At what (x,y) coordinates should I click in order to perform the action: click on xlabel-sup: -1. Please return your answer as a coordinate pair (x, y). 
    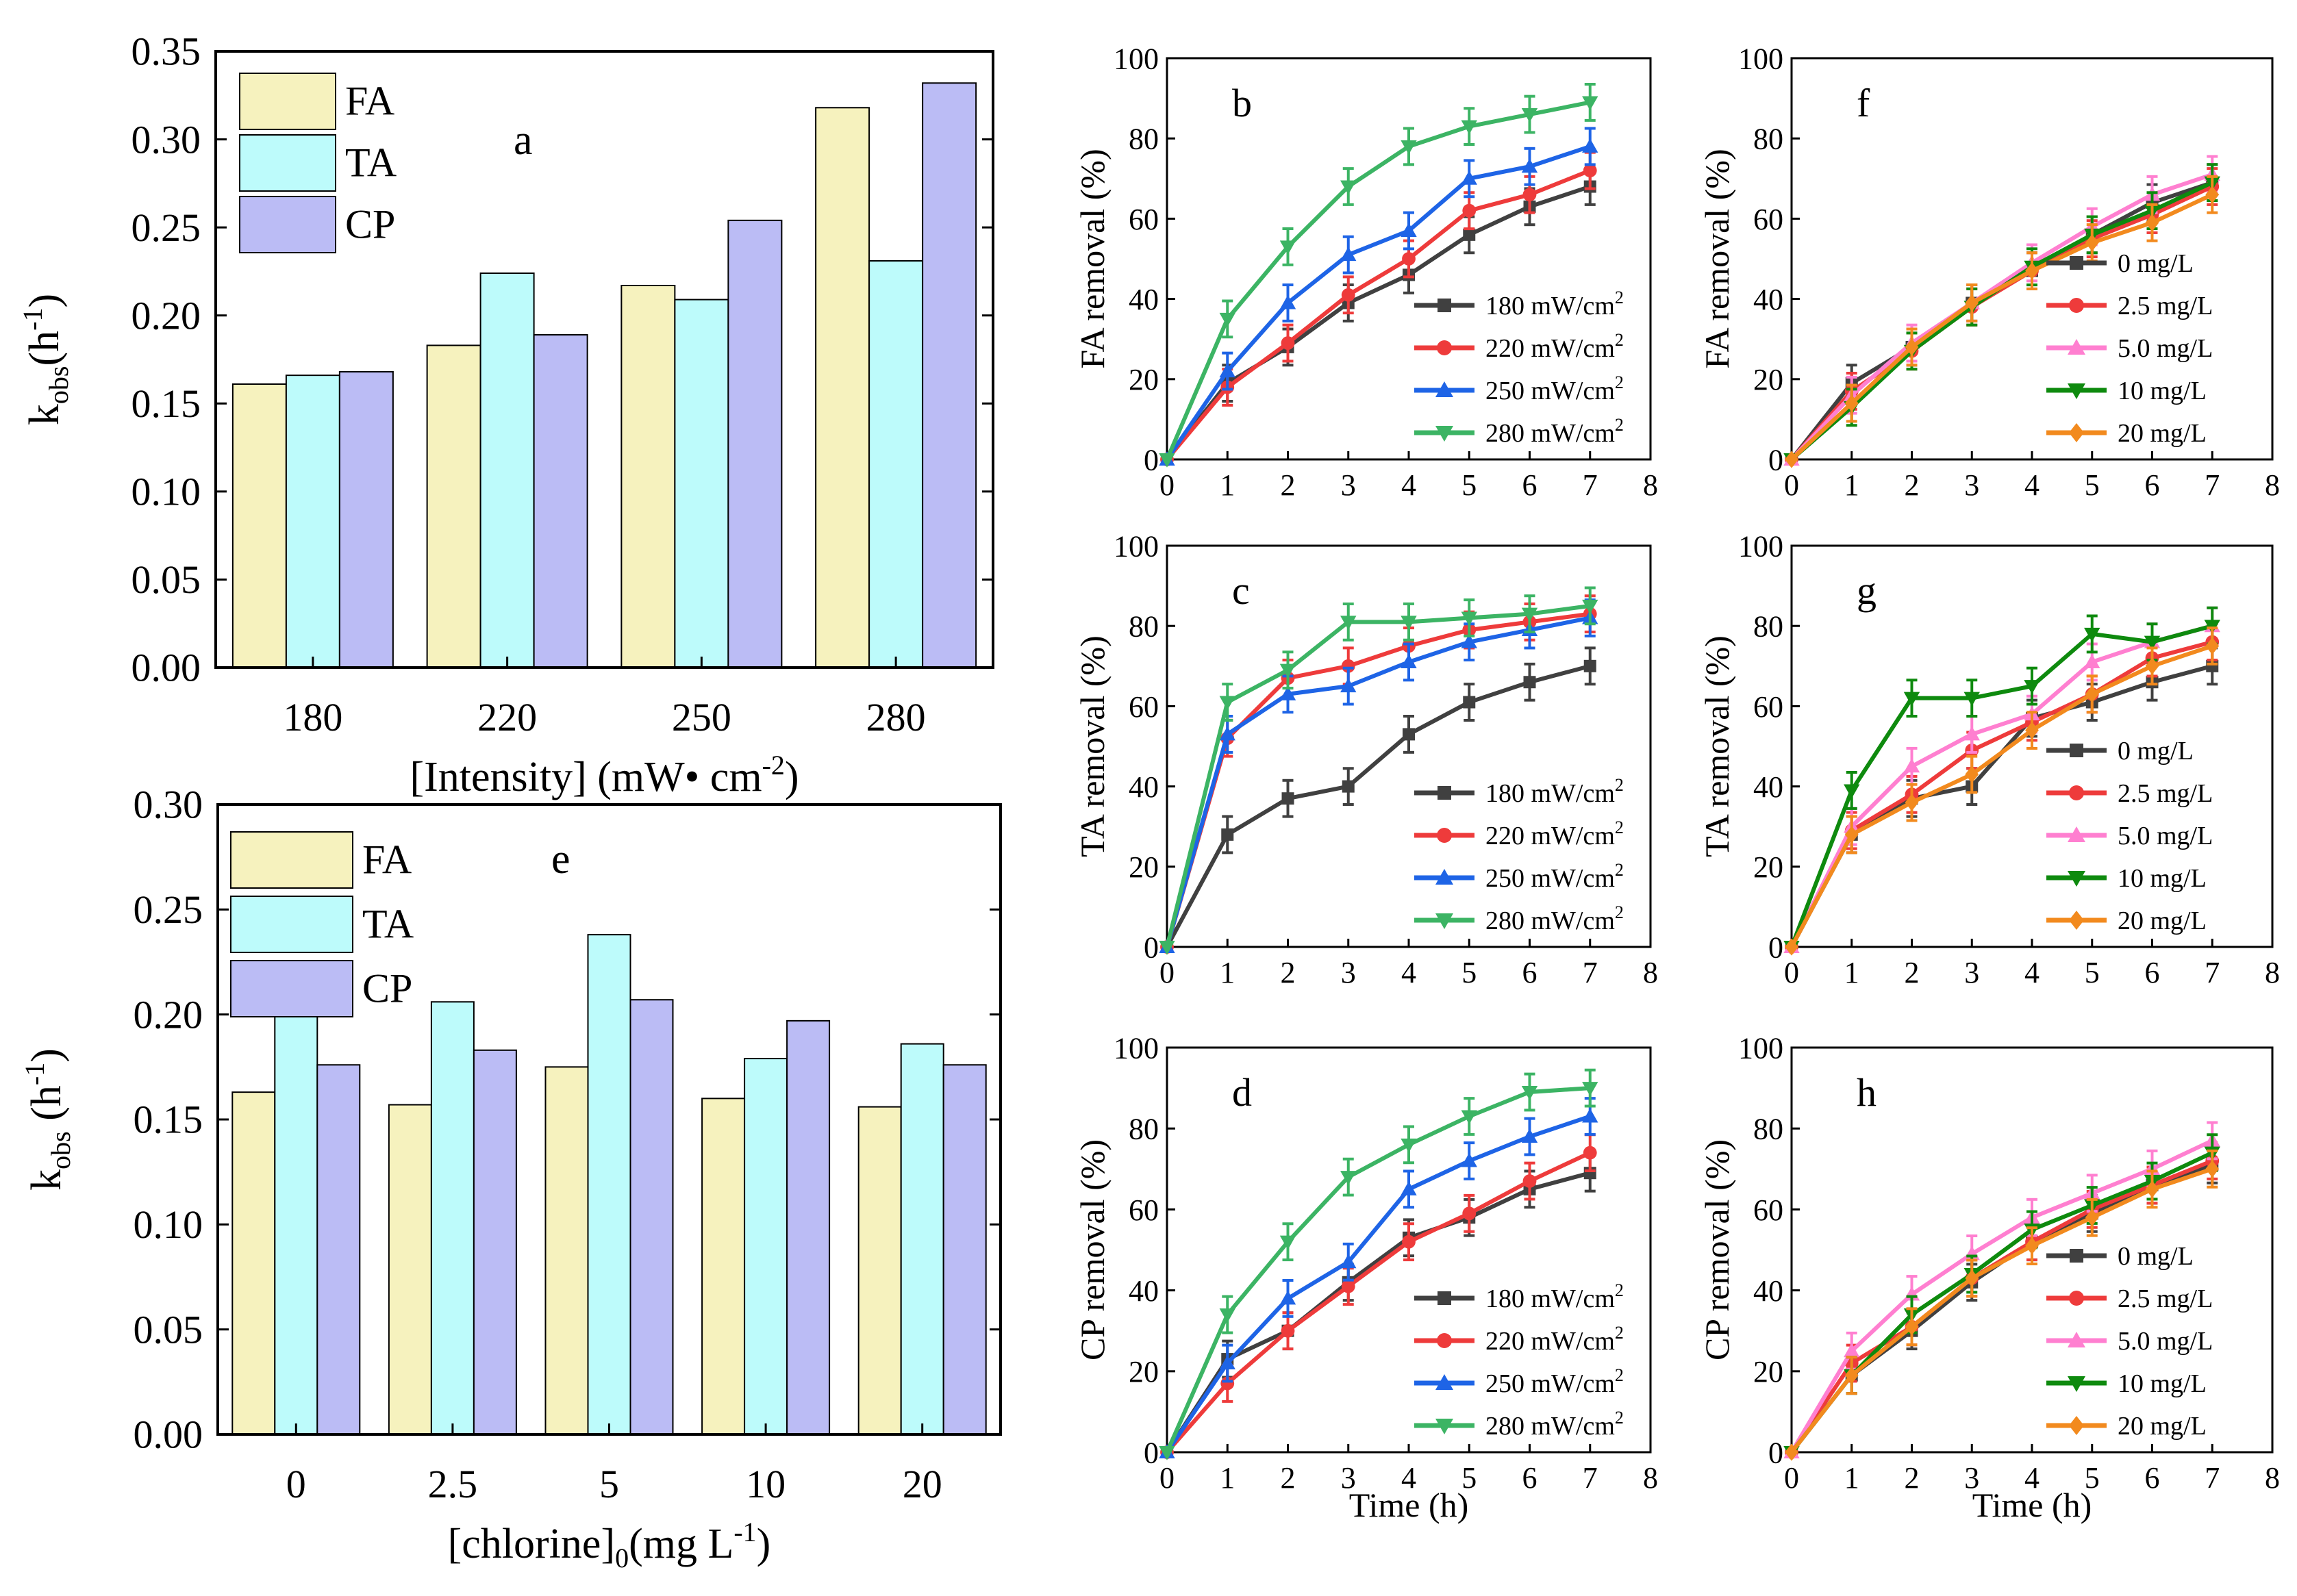
    Looking at the image, I should click on (744, 1532).